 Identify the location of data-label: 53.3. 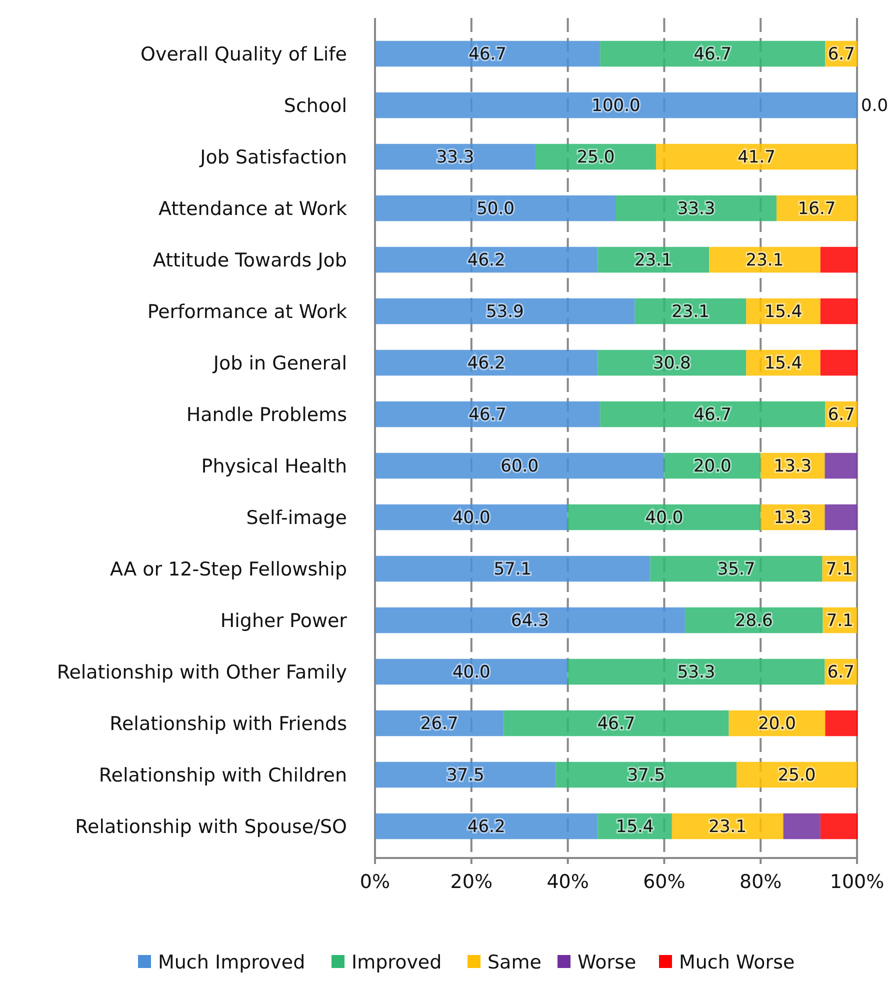
(696, 672).